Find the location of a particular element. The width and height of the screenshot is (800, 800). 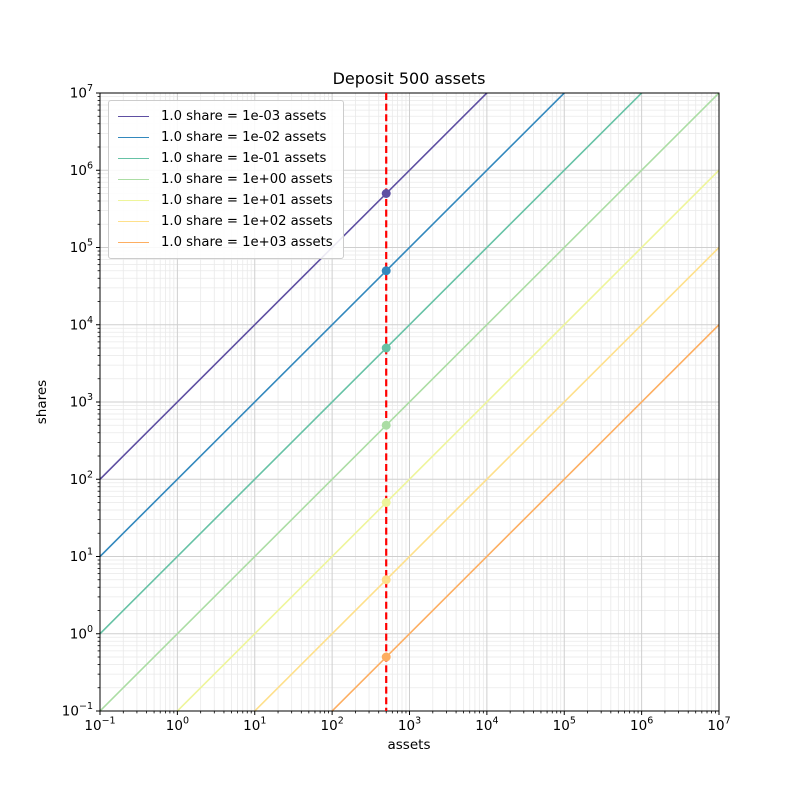

y-tick-label: 10⁴ is located at coordinates (81, 324).